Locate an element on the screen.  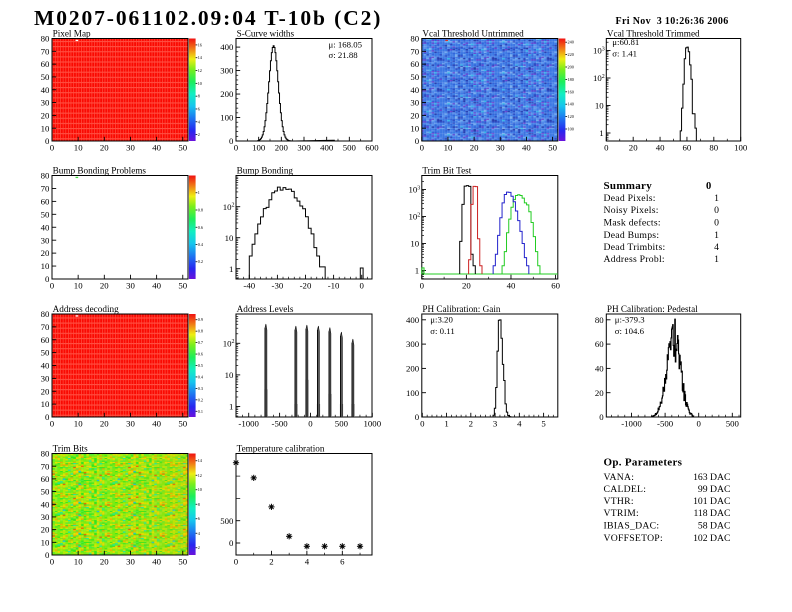
svg-text: -1000 is located at coordinates (248, 423).